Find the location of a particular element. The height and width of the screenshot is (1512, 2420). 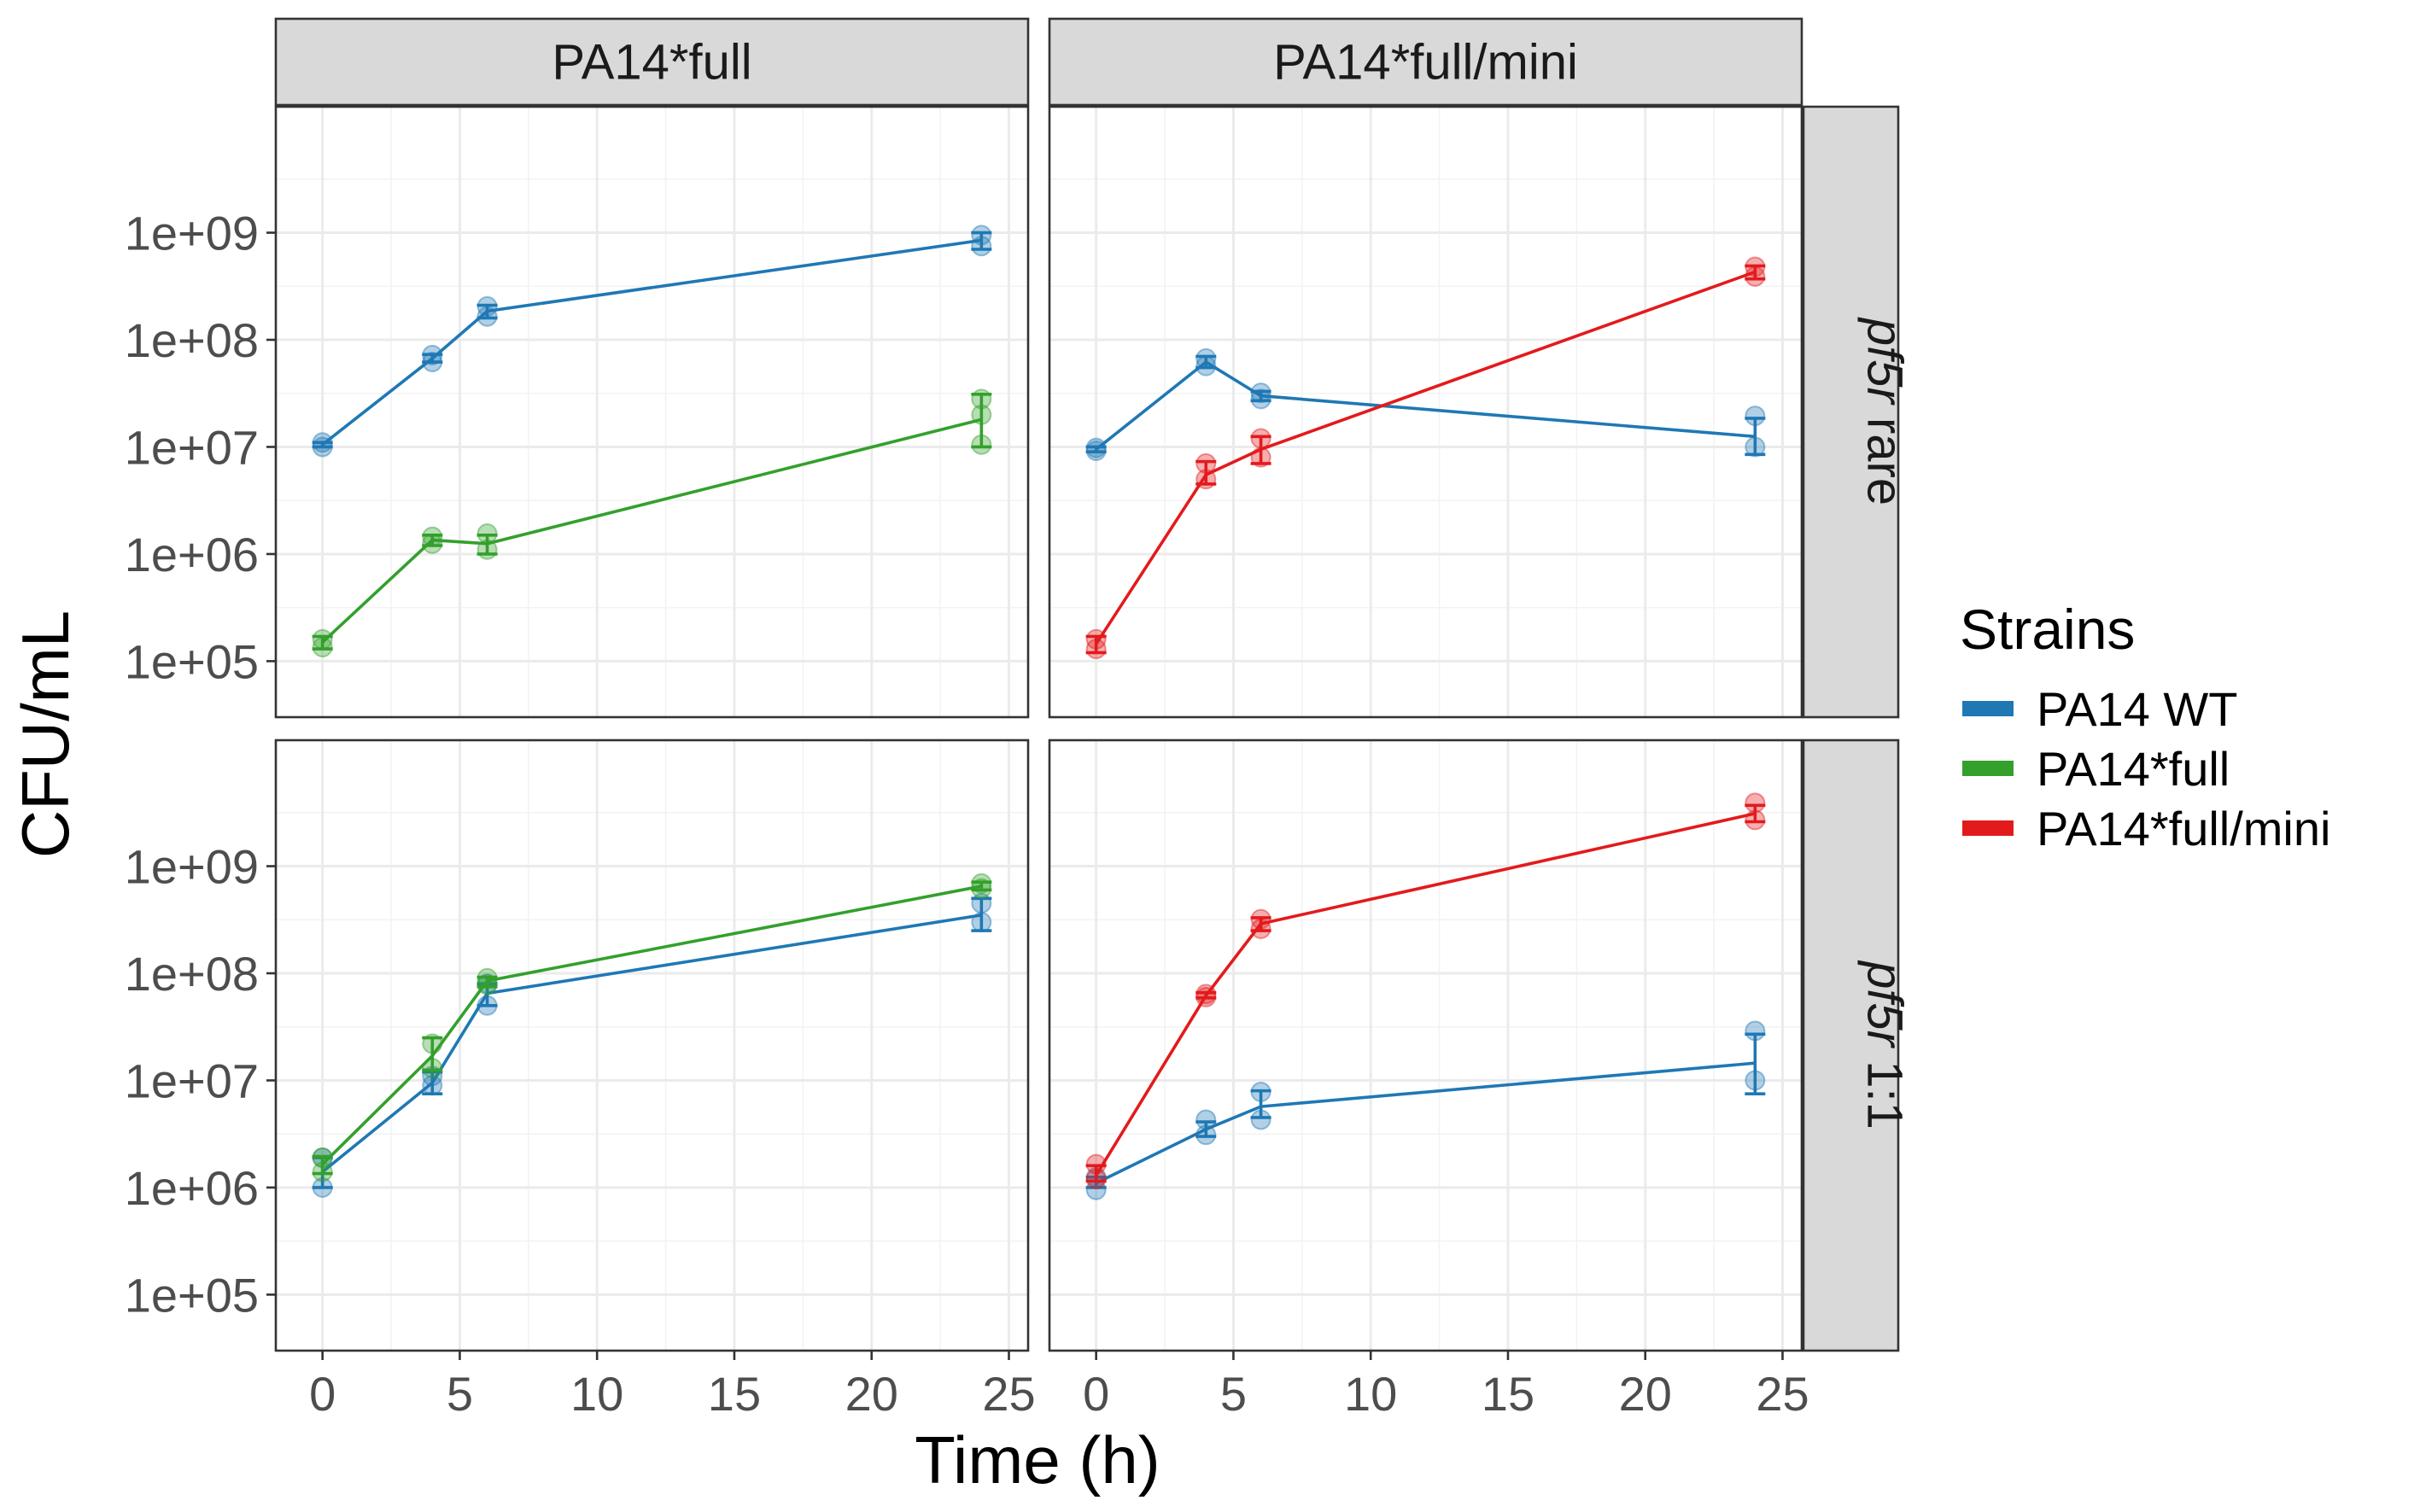

strip-top-label: PA14*full is located at coordinates (651, 62).